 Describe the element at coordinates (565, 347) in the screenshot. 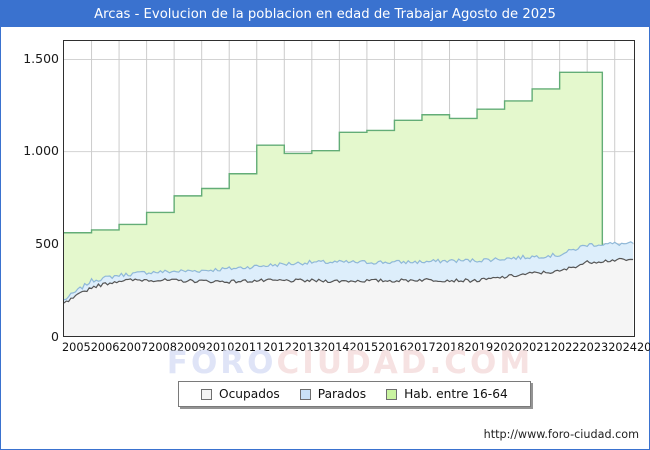

I see `x-axis-tick-label: 2022` at that location.